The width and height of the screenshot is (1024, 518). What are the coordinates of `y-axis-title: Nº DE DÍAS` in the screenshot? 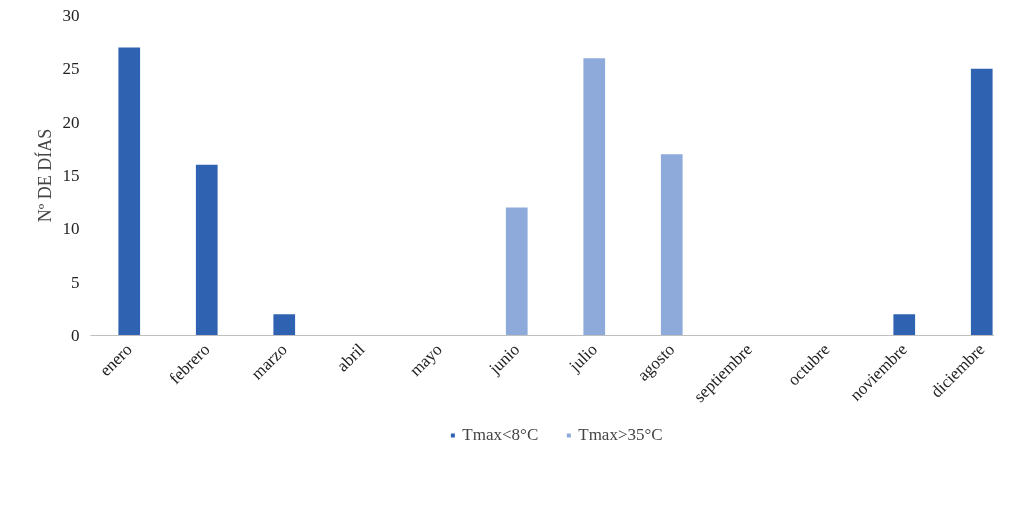 It's located at (44, 175).